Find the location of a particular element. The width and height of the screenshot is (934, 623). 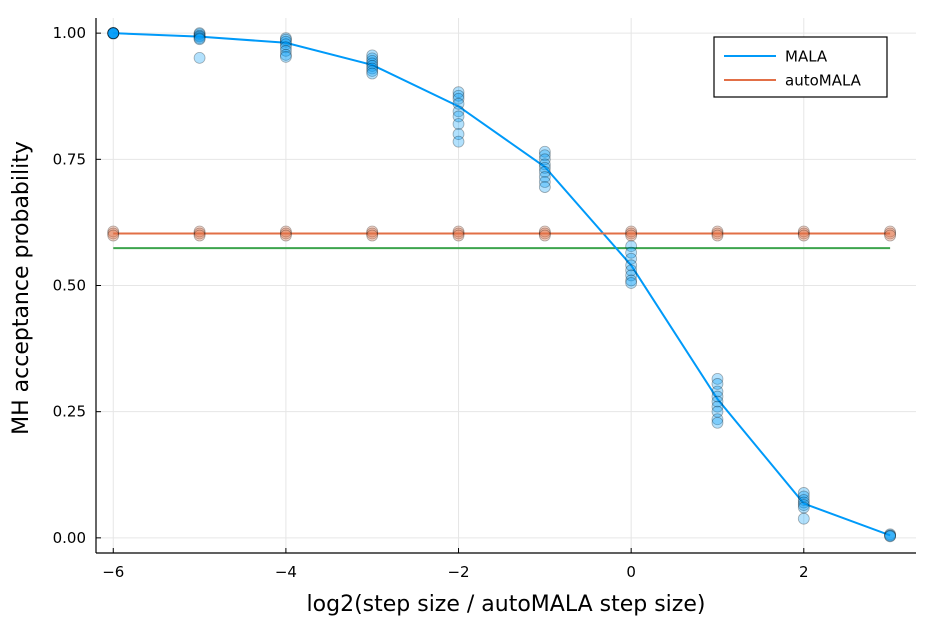

y-axis-label: MH acceptance probability is located at coordinates (21, 288).